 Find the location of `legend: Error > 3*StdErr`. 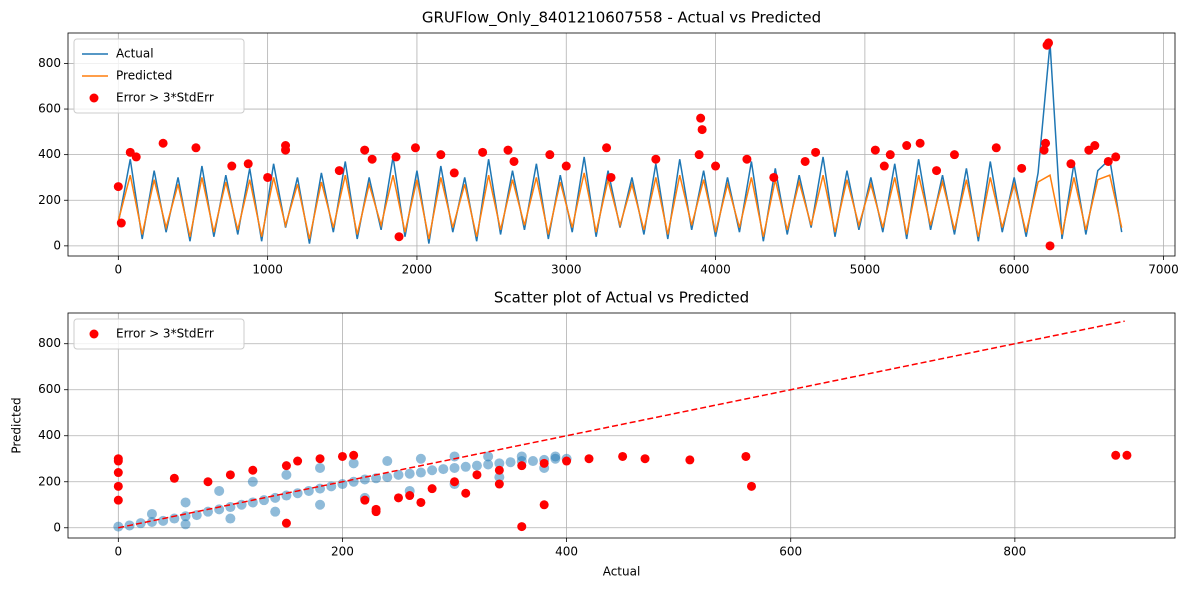

legend: Error > 3*StdErr is located at coordinates (159, 334).